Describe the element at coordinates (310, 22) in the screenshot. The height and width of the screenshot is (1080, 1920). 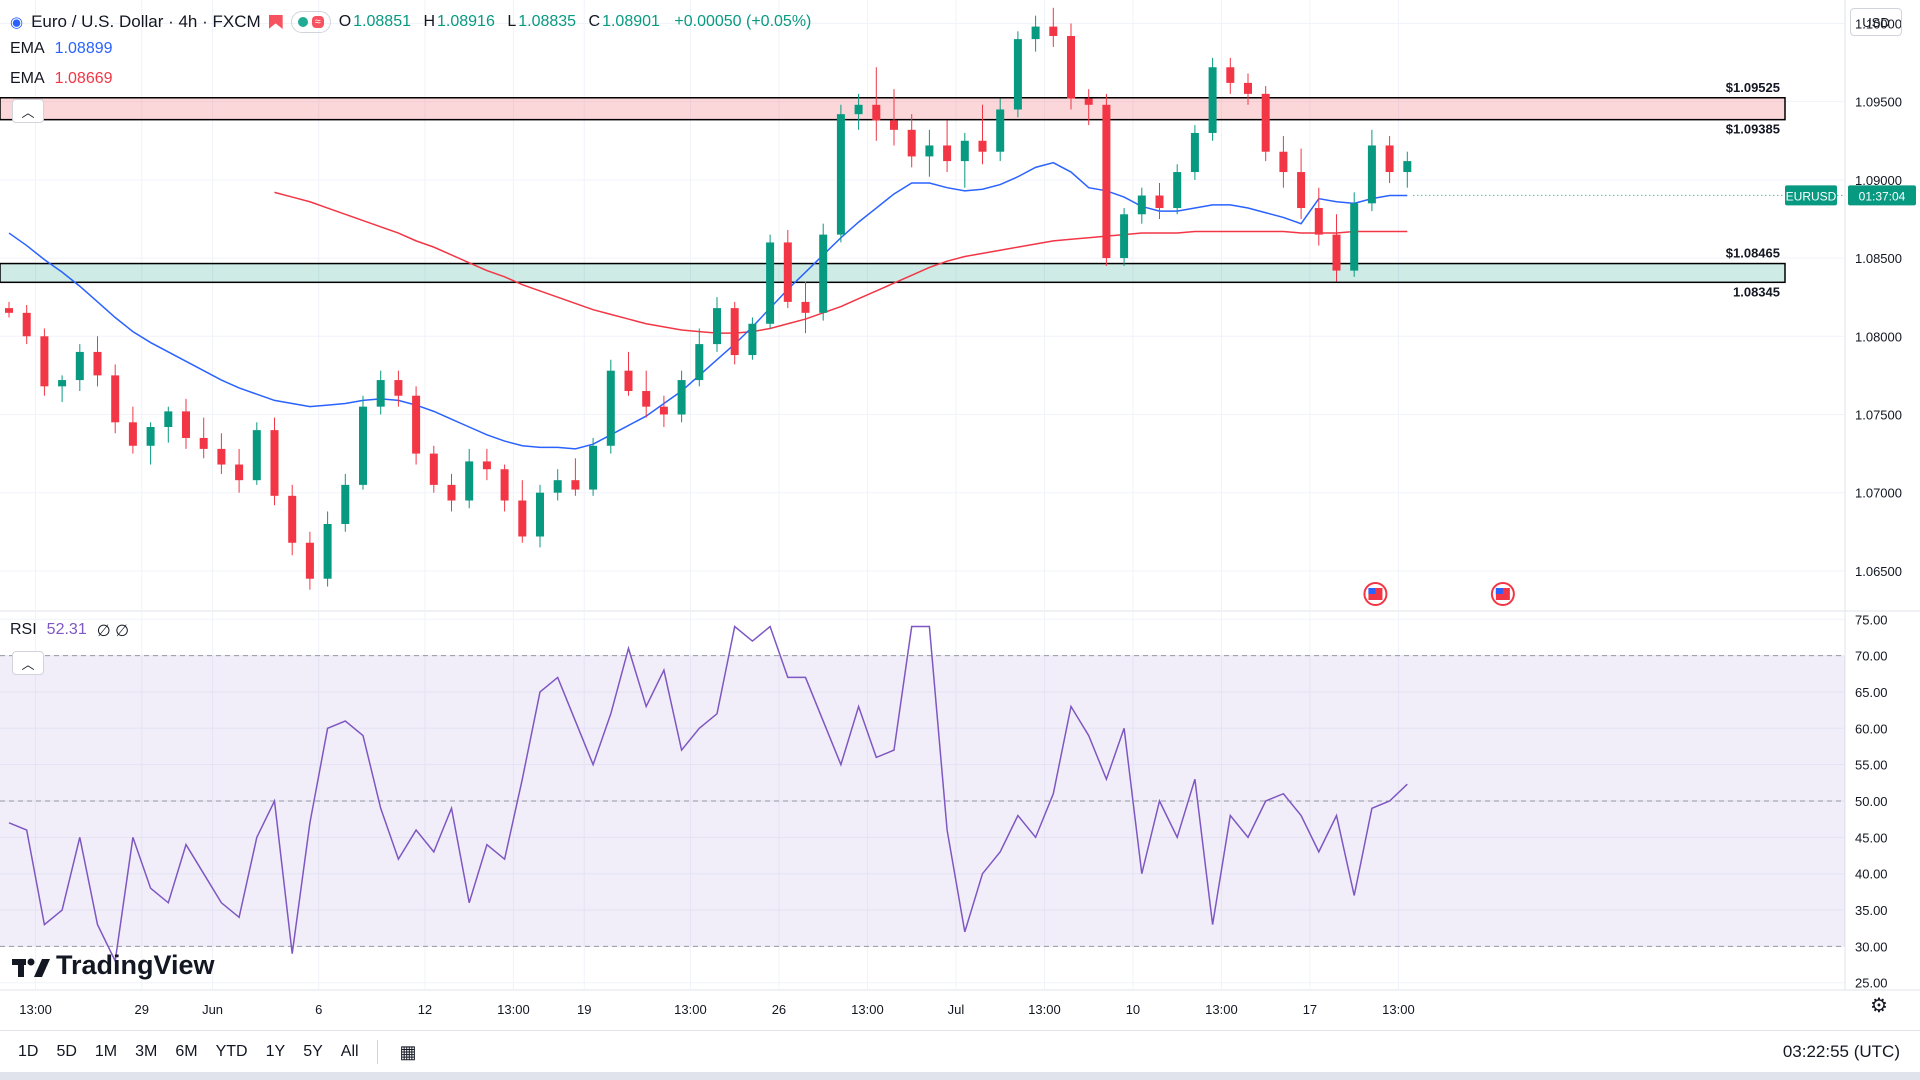
I see `market-status-pill: ≈` at that location.